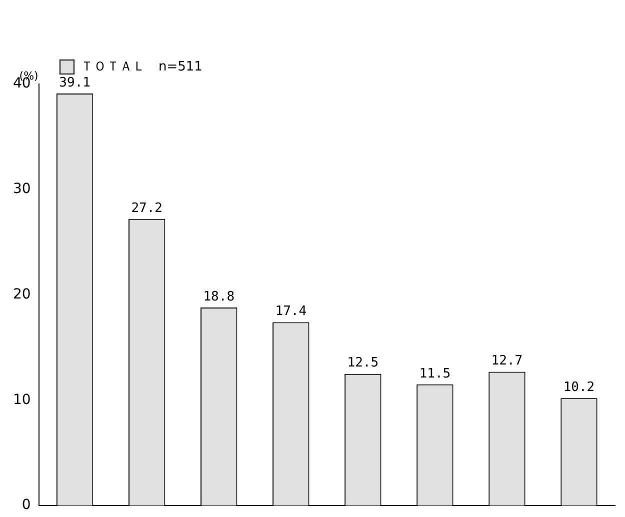 The height and width of the screenshot is (517, 625). Describe the element at coordinates (219, 296) in the screenshot. I see `data-label: 18.8` at that location.